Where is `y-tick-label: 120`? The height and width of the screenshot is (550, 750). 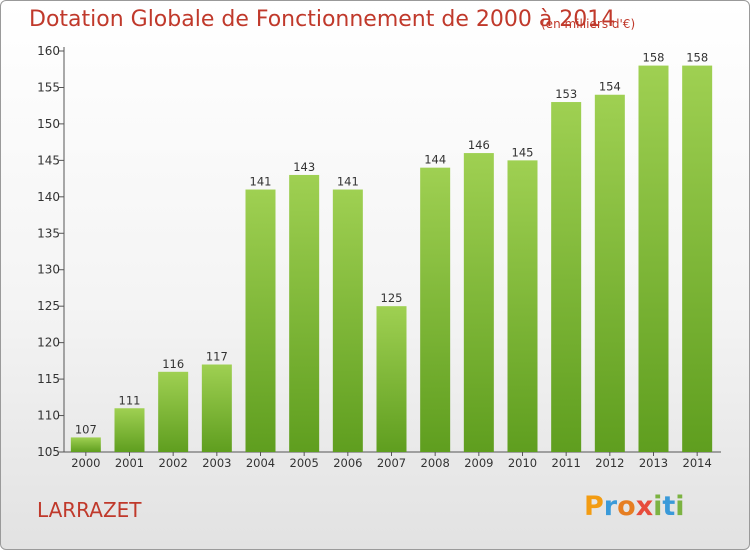
y-tick-label: 120 is located at coordinates (48, 343).